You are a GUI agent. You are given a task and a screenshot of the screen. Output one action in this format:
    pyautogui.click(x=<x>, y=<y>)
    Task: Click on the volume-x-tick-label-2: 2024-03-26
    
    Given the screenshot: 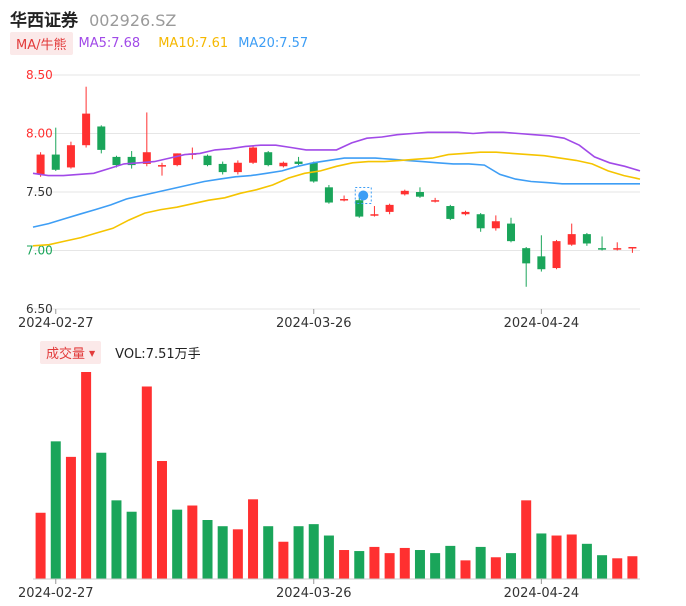 What is the action you would take?
    pyautogui.click(x=314, y=593)
    